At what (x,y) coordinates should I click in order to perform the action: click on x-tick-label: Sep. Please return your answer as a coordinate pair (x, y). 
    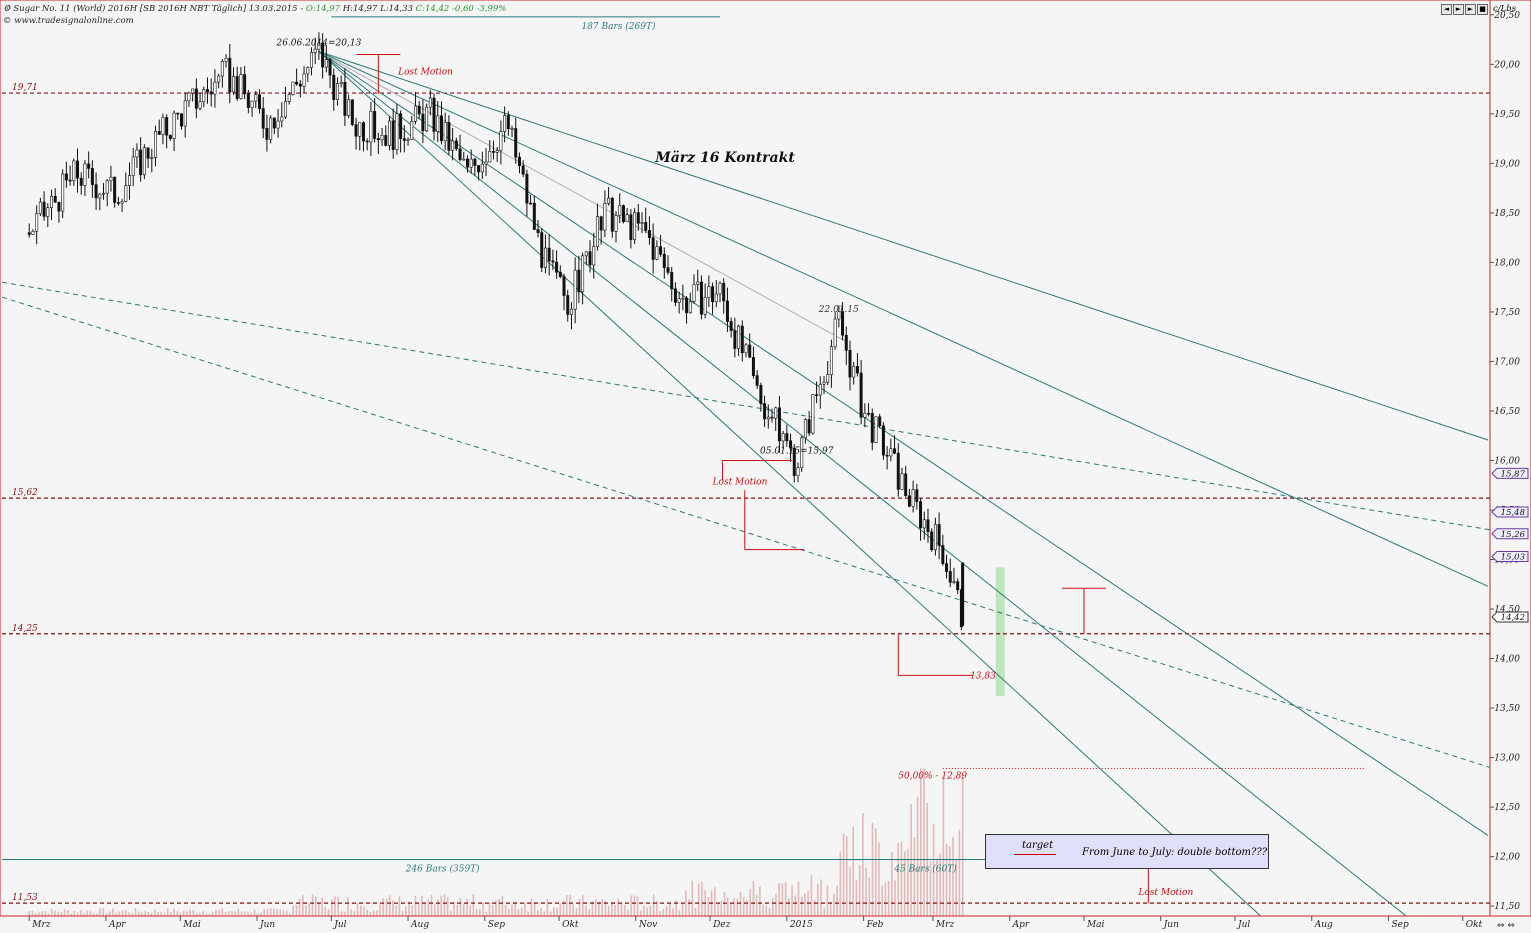
    Looking at the image, I should click on (1399, 925).